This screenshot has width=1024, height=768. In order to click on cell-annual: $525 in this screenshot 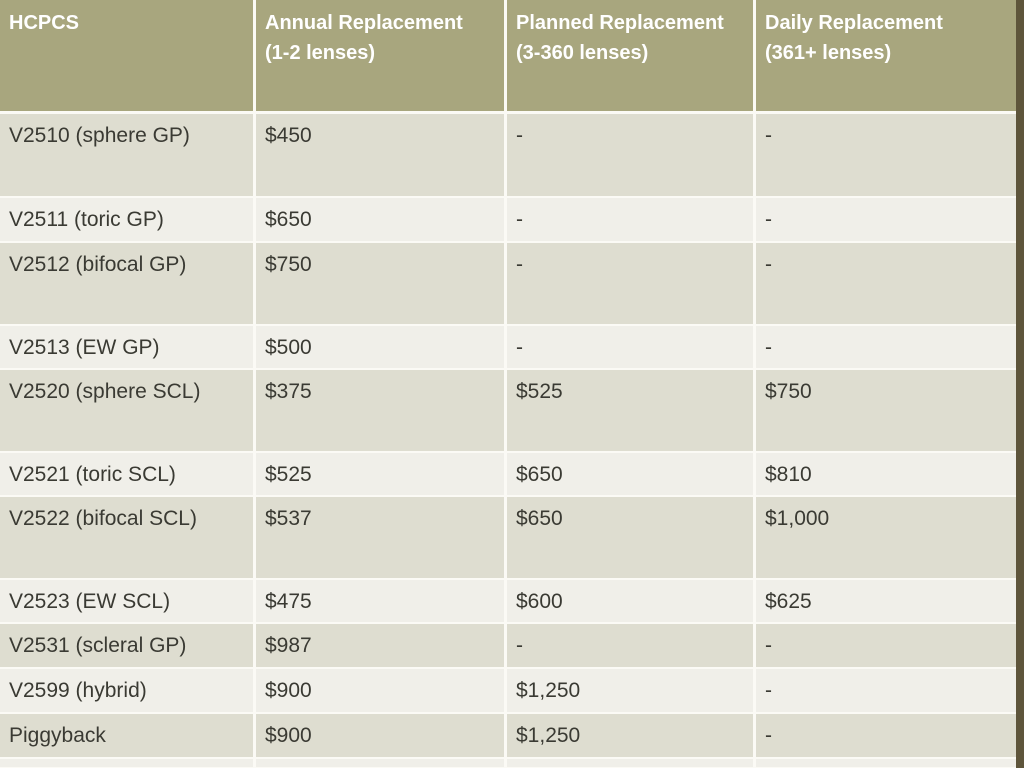, I will do `click(380, 474)`.